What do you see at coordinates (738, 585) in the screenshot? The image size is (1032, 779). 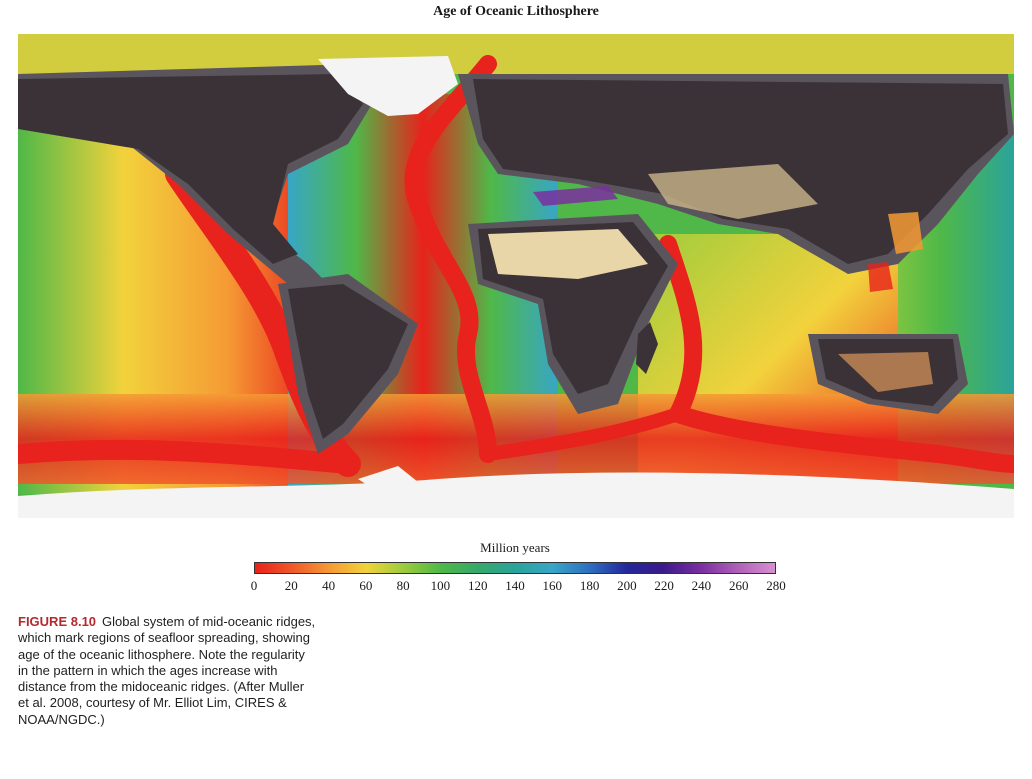 I see `colorbar-tick-label: 260` at bounding box center [738, 585].